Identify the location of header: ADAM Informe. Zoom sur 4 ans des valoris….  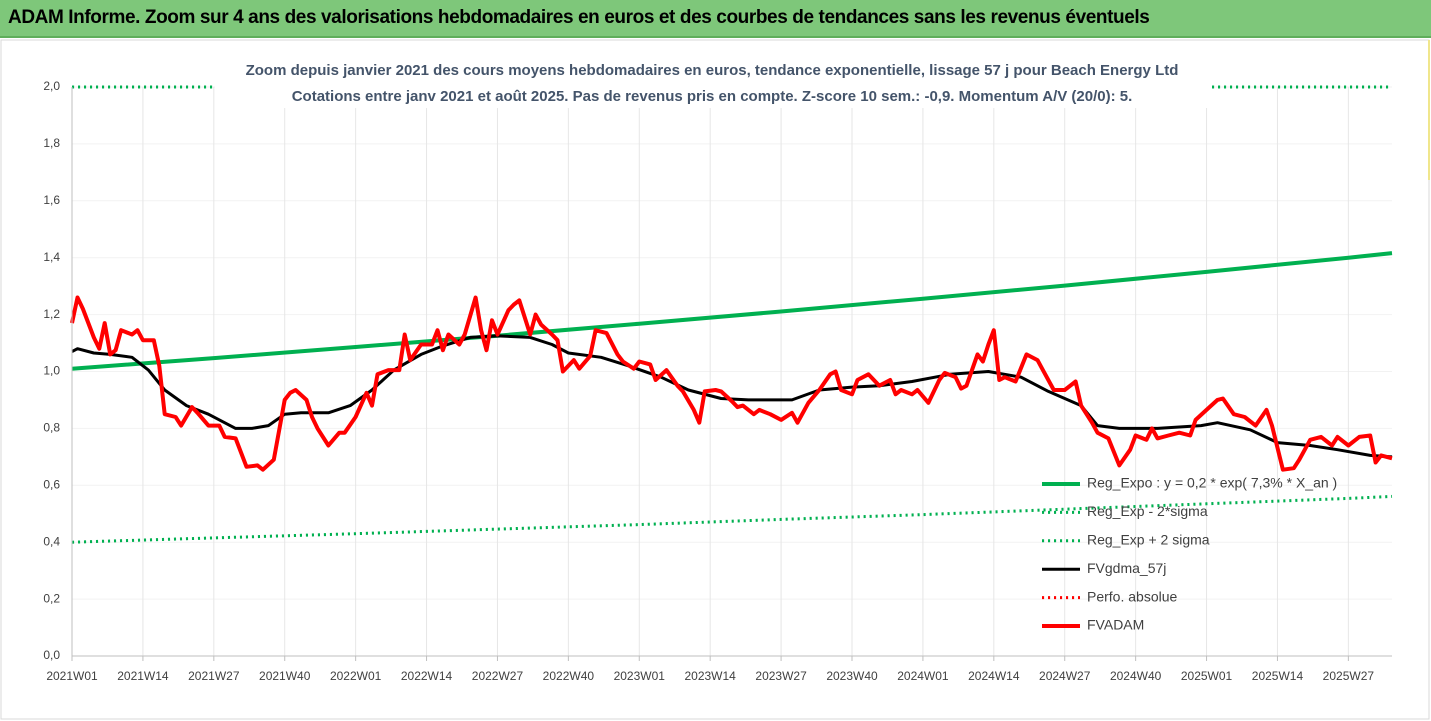
(715, 19).